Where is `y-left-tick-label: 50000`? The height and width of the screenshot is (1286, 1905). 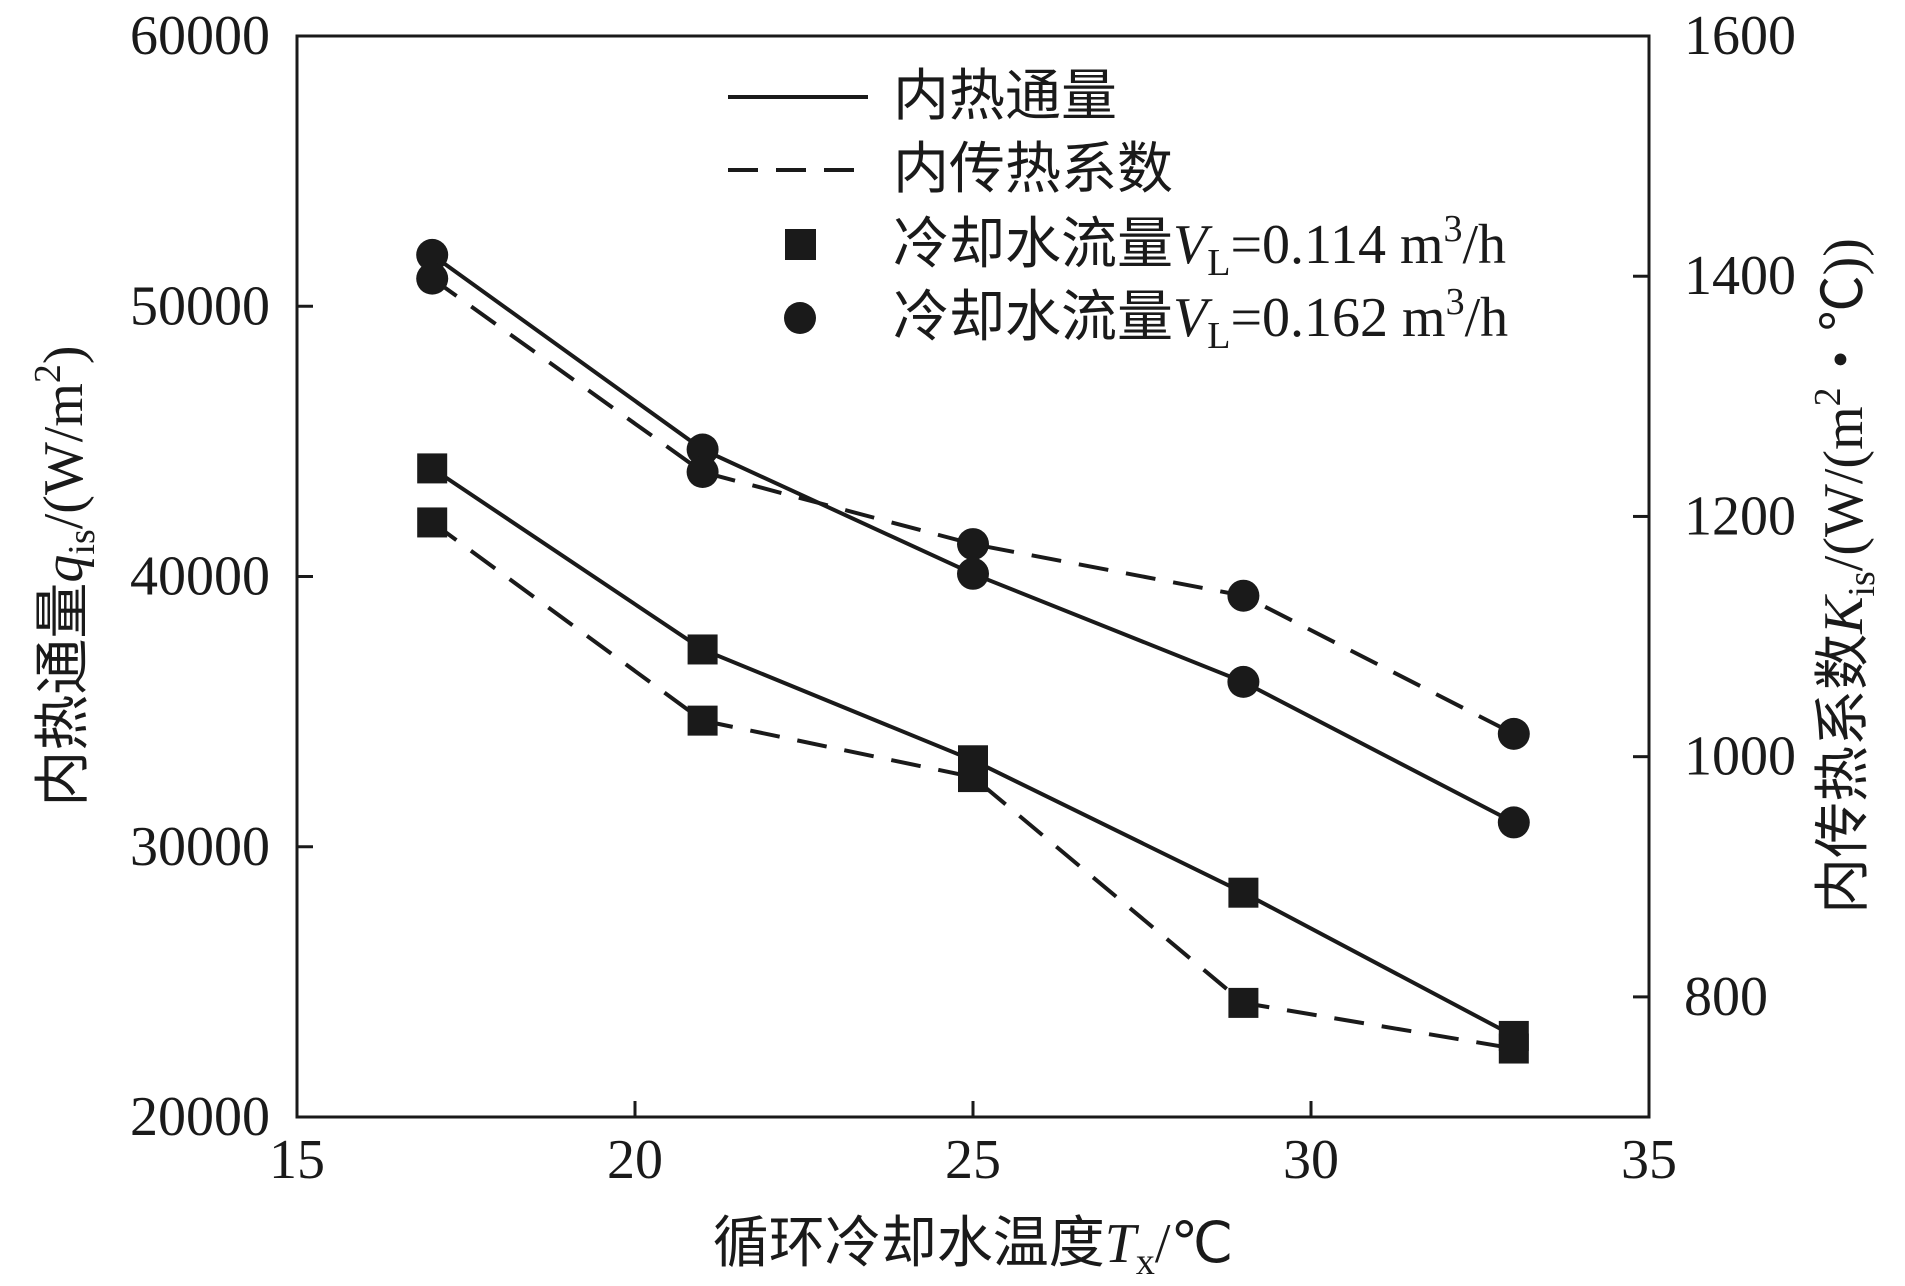
y-left-tick-label: 50000 is located at coordinates (200, 306).